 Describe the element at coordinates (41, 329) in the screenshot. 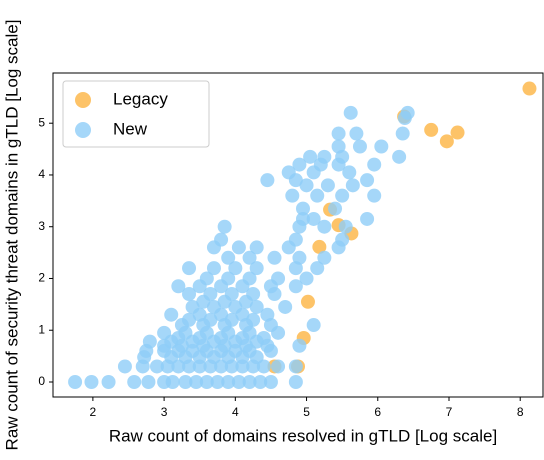

I see `y-tick-label: 1` at that location.